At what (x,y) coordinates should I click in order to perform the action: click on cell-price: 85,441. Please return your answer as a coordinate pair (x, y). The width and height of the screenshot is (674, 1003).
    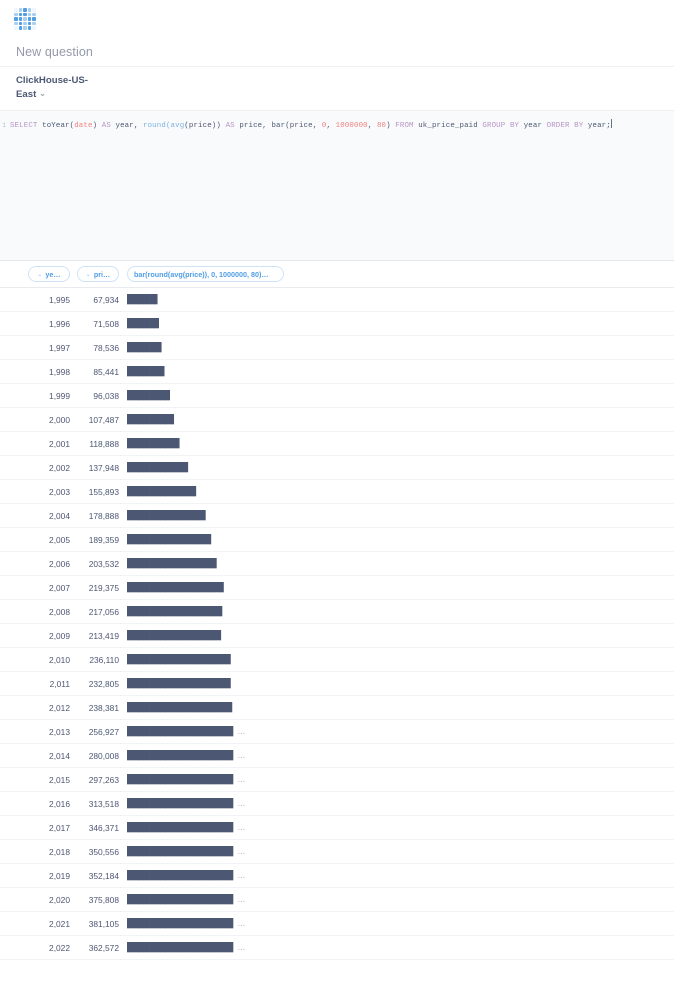
    Looking at the image, I should click on (106, 371).